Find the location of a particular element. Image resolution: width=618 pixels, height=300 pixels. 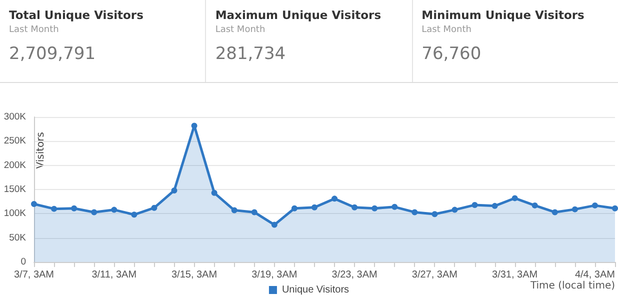

text: 2,709,791 is located at coordinates (53, 54).